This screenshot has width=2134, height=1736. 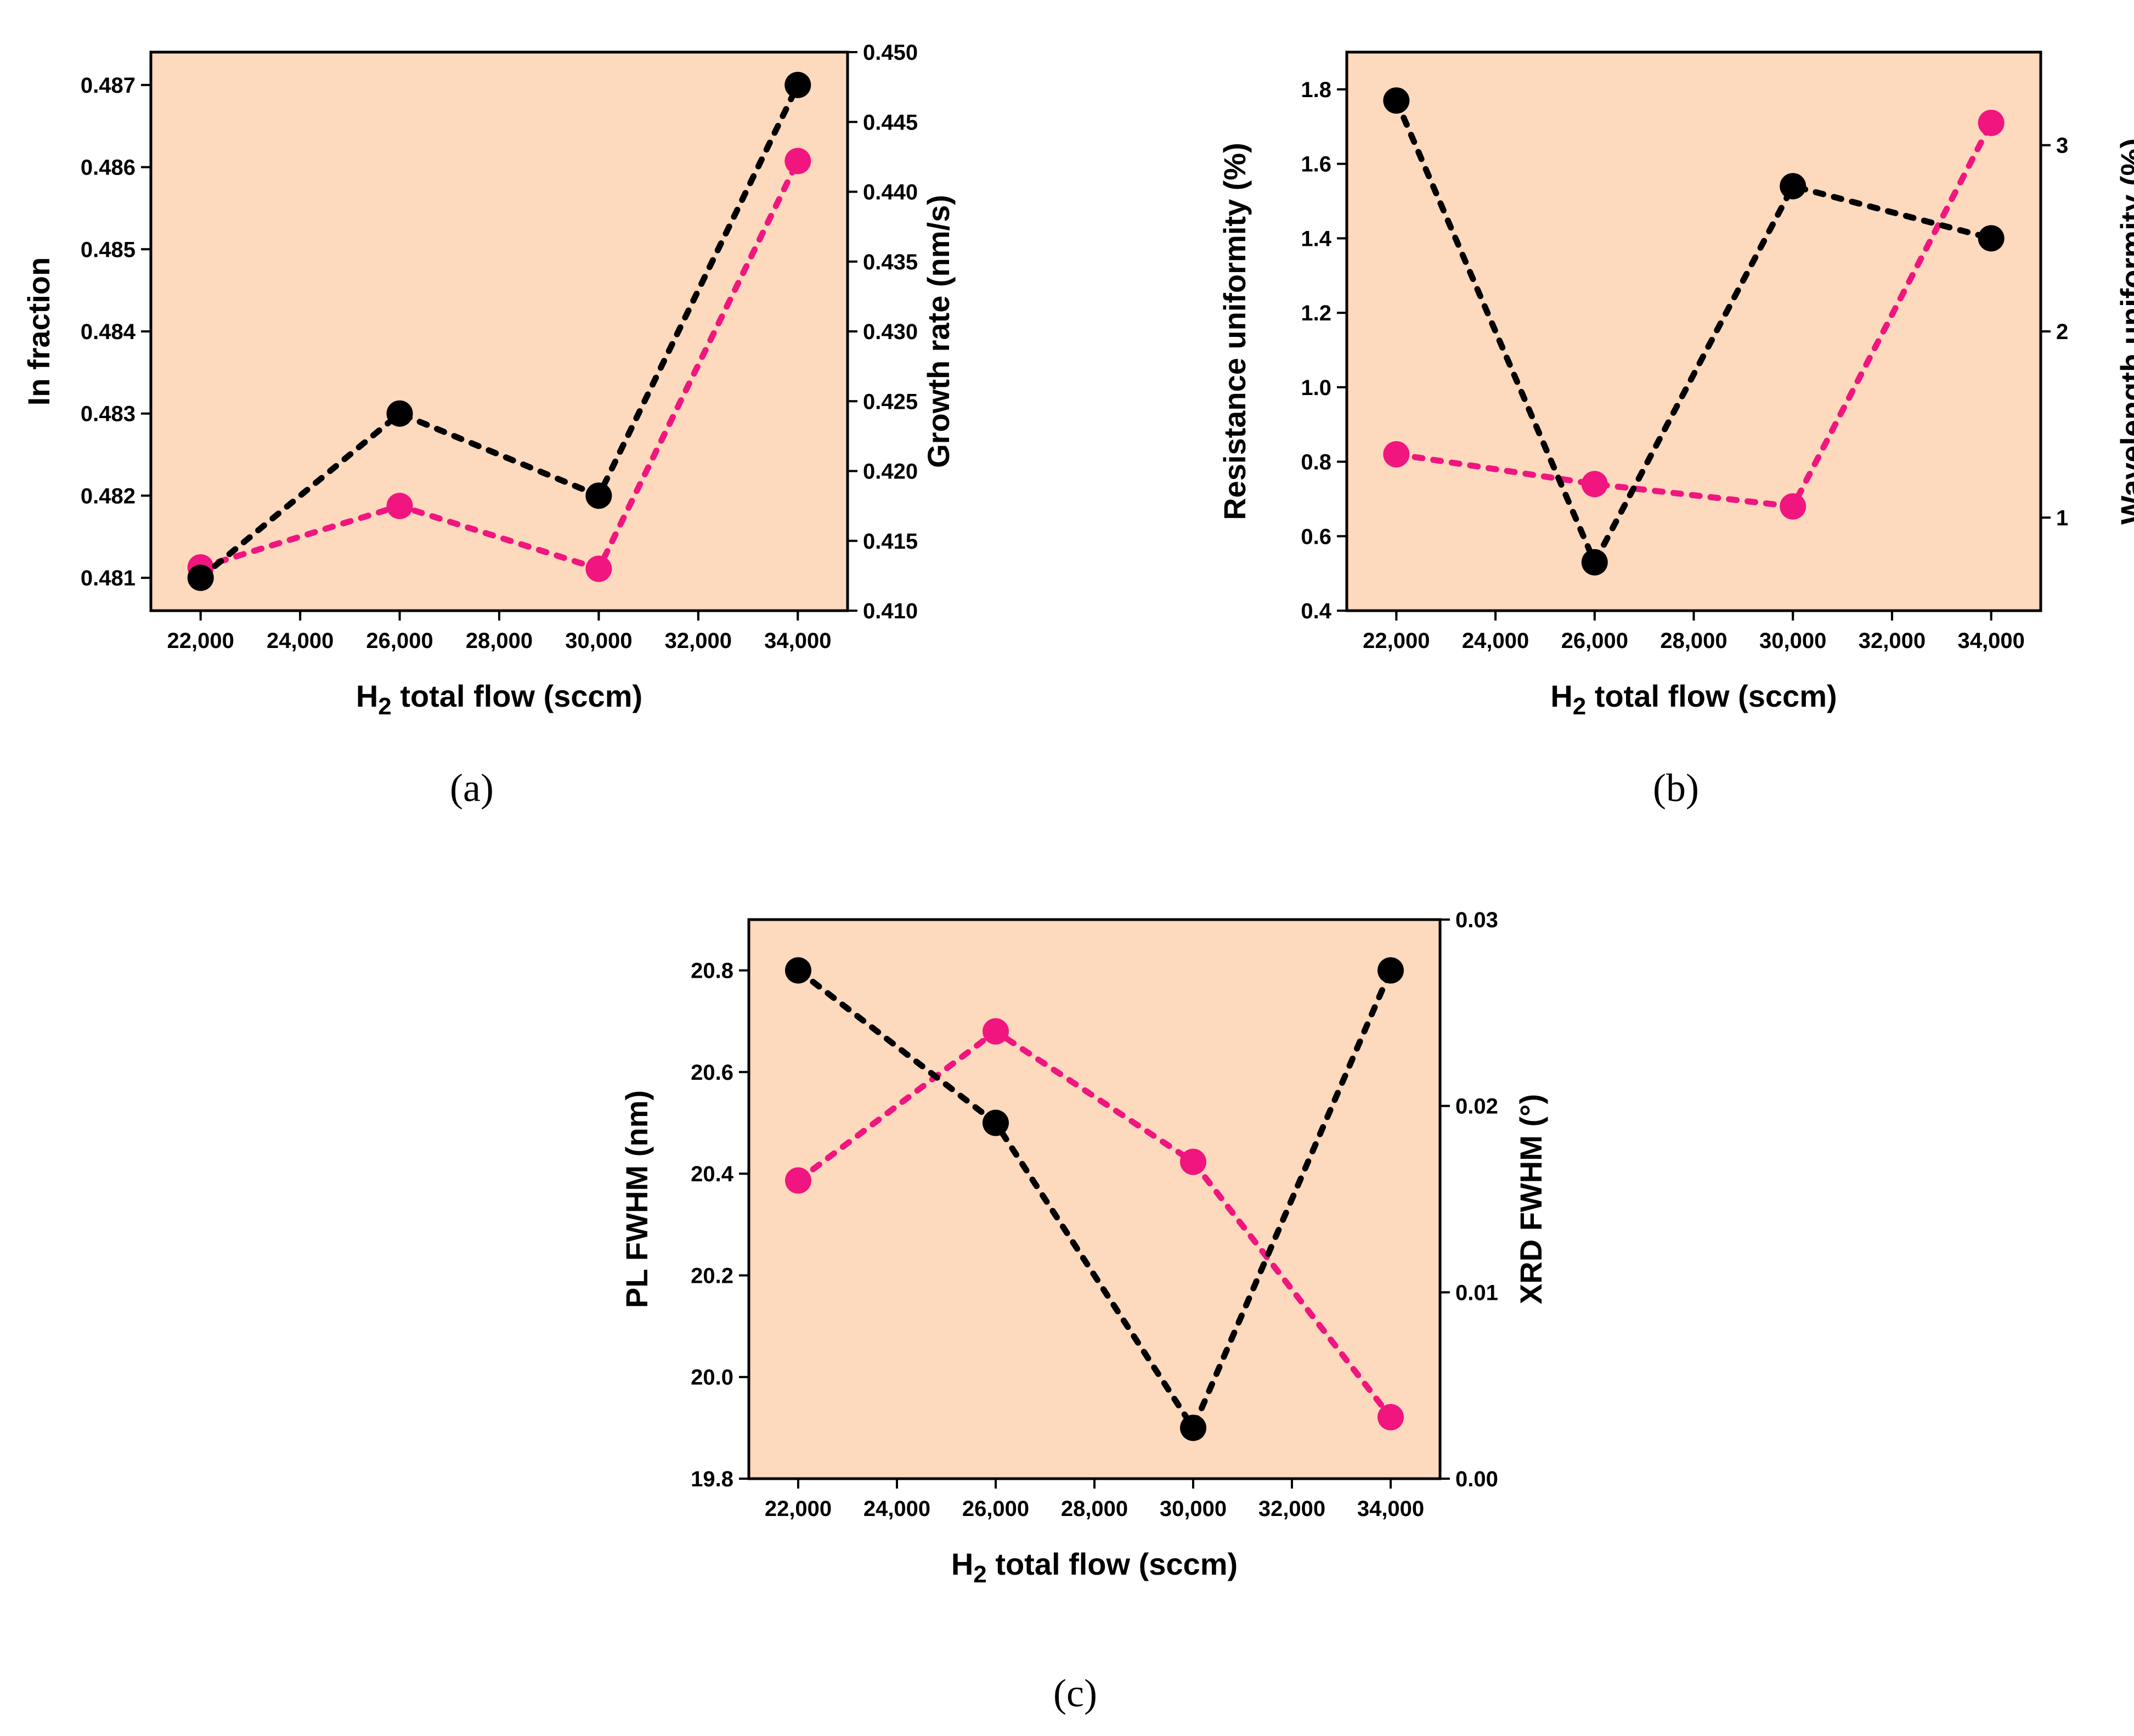 I want to click on y-right-tick-label: 0.450, so click(x=890, y=53).